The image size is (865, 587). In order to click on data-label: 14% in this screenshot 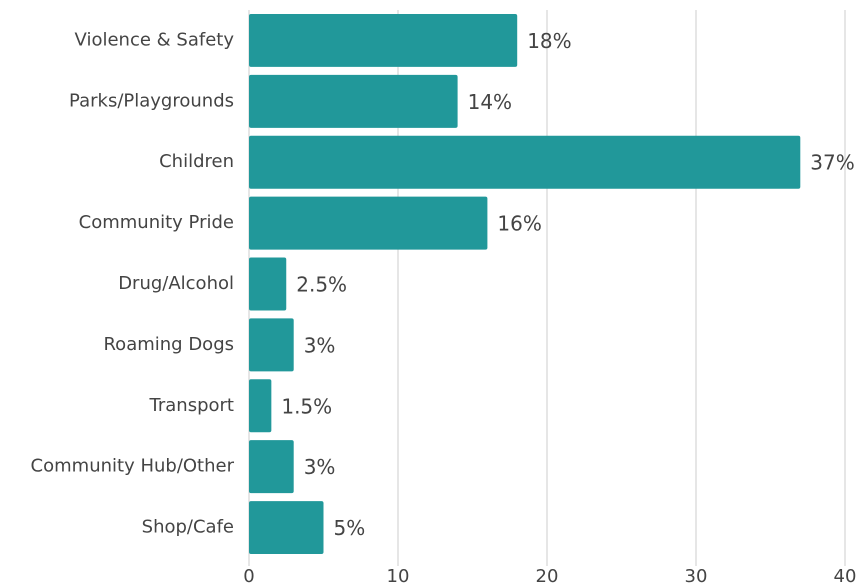, I will do `click(490, 102)`.